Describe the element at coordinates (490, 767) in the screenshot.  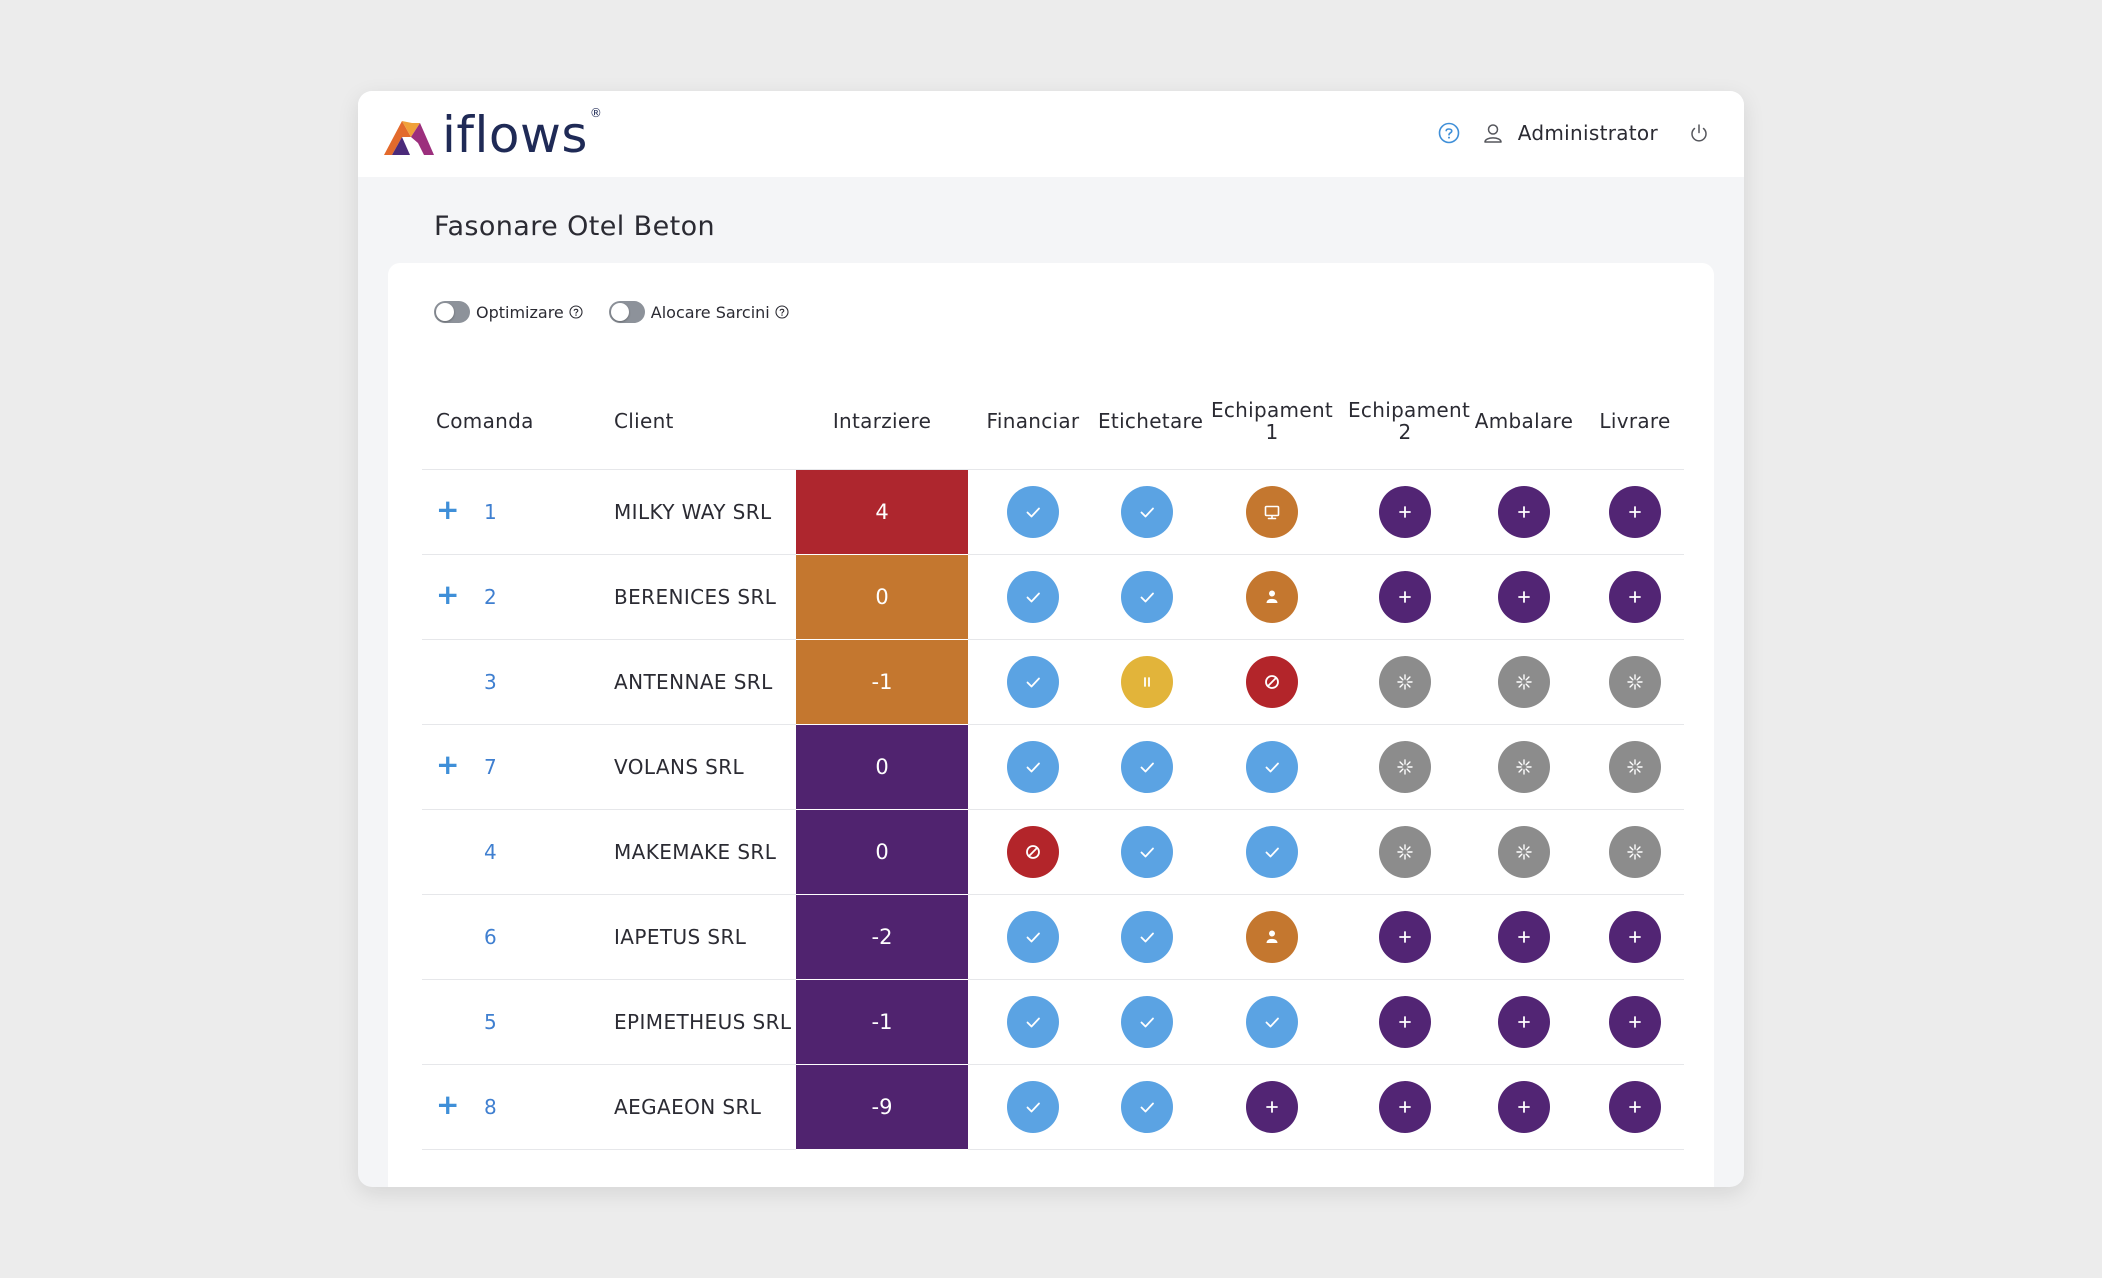
I see `order-link: 7` at that location.